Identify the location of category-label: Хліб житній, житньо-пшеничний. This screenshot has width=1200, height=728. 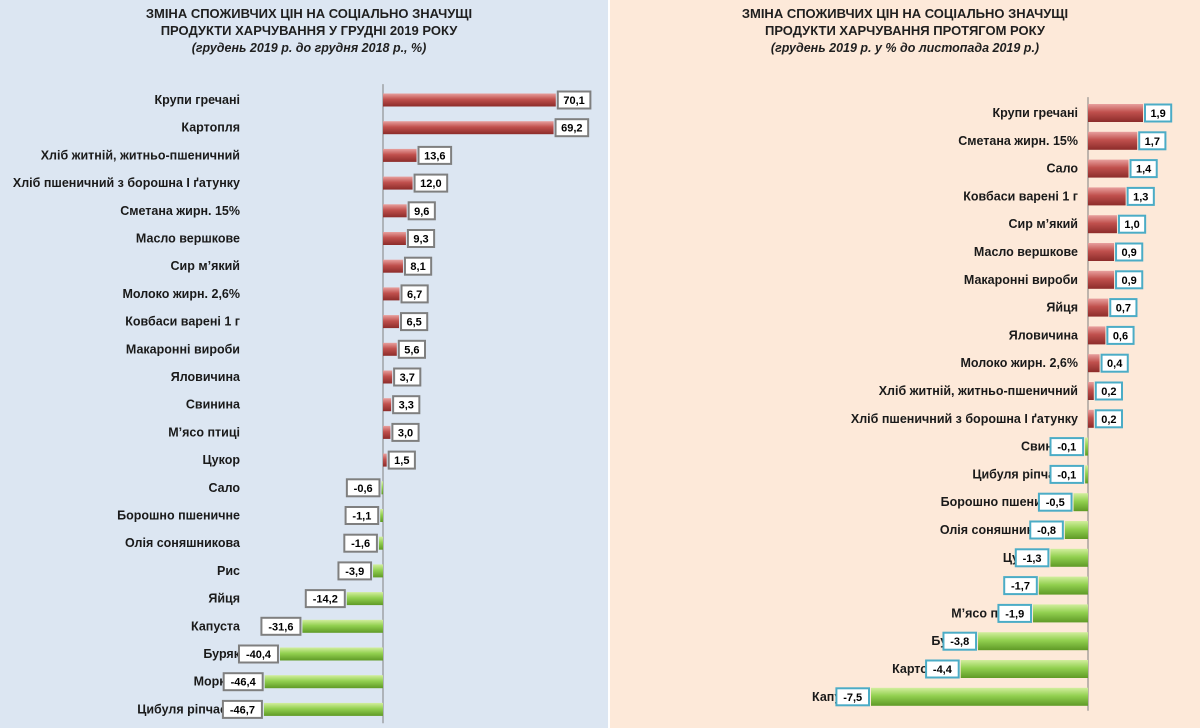
(978, 391).